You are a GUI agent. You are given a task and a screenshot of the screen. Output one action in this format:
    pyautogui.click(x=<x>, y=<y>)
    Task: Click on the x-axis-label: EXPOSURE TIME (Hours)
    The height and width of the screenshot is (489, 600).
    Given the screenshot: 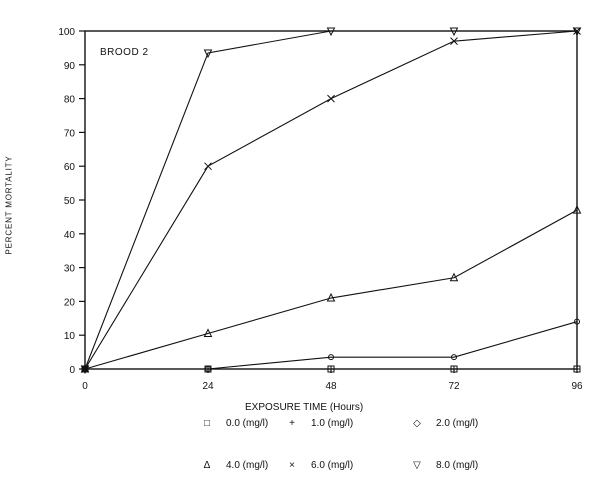 What is the action you would take?
    pyautogui.click(x=304, y=407)
    